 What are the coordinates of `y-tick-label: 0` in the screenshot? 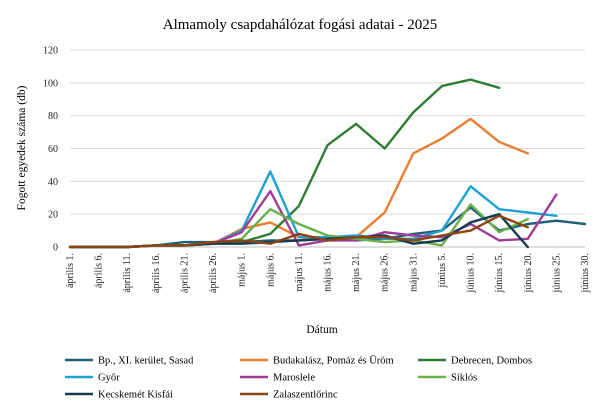 It's located at (55, 248).